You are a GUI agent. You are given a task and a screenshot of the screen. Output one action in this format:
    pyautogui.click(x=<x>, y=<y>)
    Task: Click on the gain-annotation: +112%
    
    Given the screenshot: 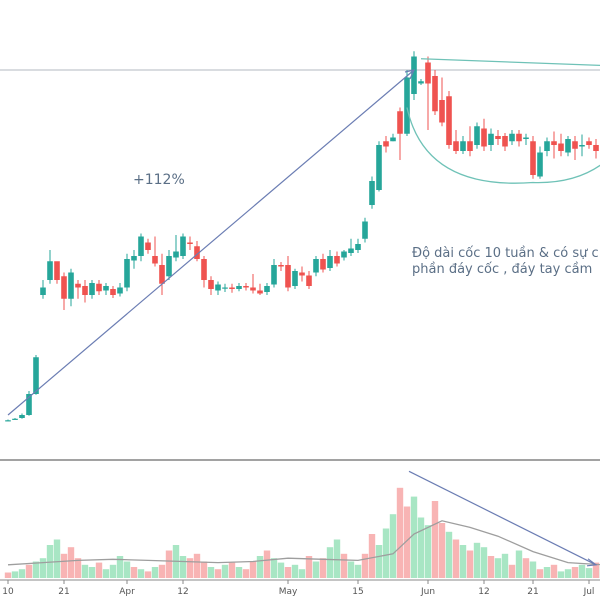 What is the action you would take?
    pyautogui.click(x=159, y=180)
    